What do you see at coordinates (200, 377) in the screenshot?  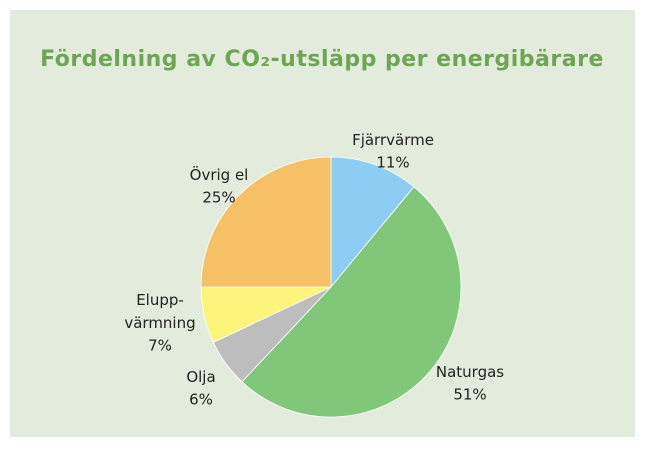 I see `slice-label: Olja` at bounding box center [200, 377].